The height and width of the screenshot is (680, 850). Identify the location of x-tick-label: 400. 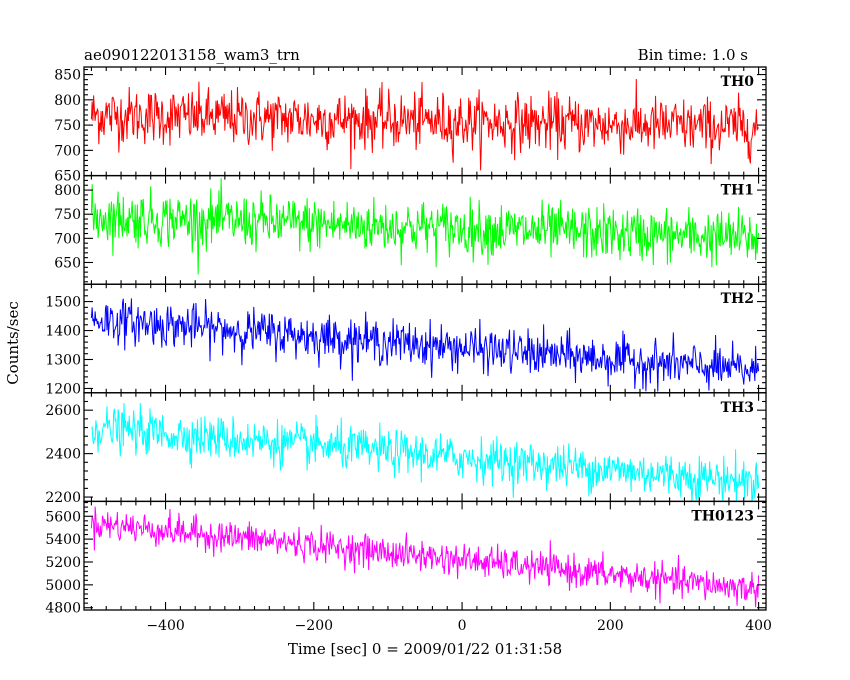
(758, 626).